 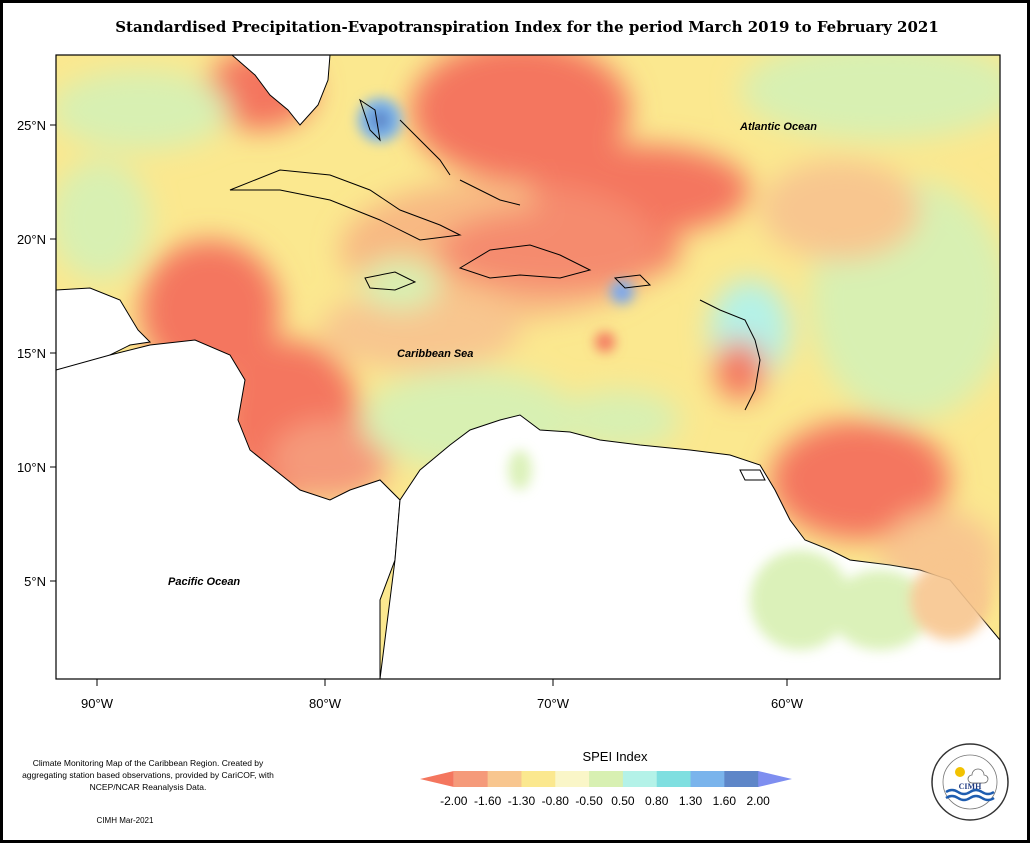 I want to click on label-caribbean: Caribbean Sea, so click(x=435, y=354).